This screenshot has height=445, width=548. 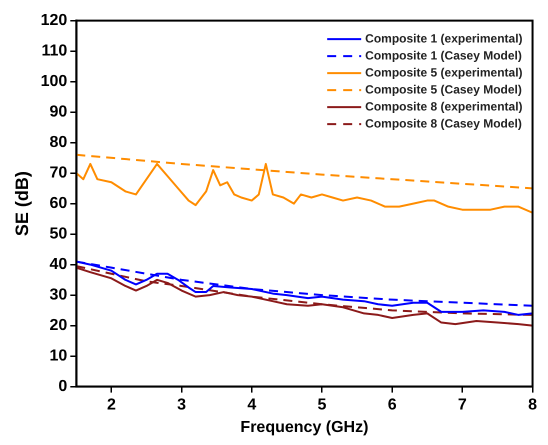 I want to click on y-tick-label: 60, so click(x=59, y=203).